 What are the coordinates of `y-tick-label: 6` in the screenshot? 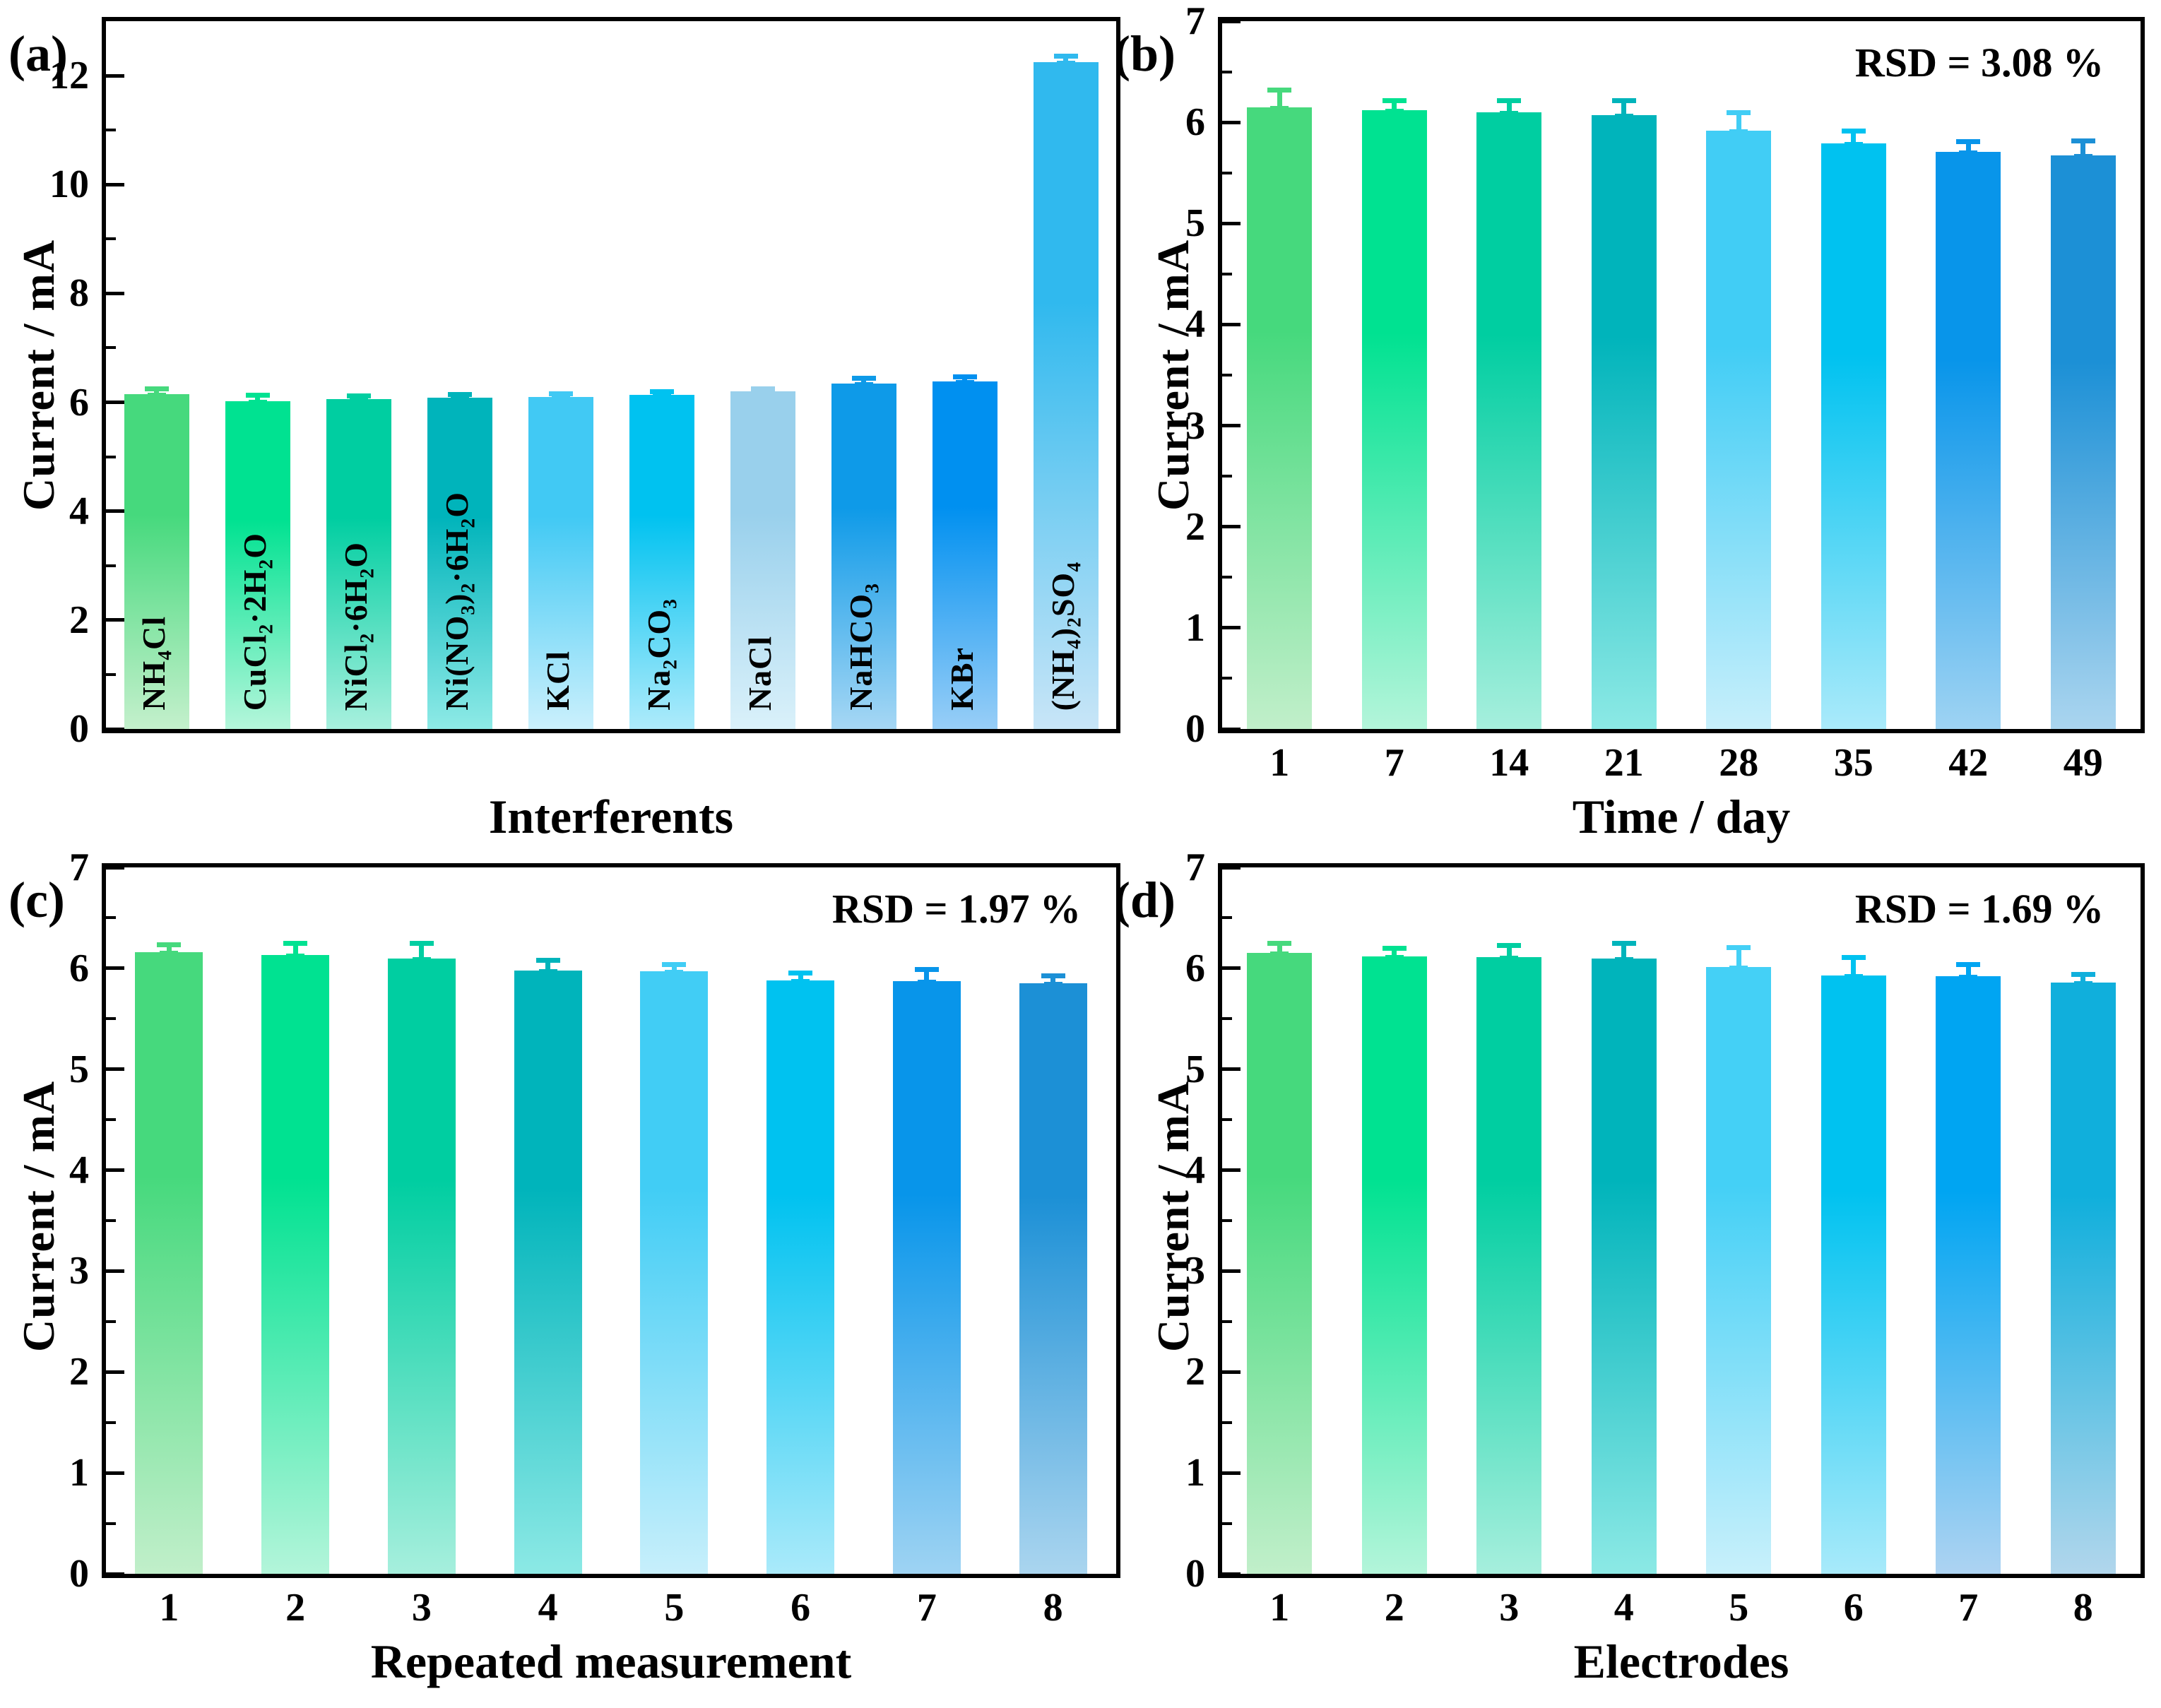 It's located at (1195, 122).